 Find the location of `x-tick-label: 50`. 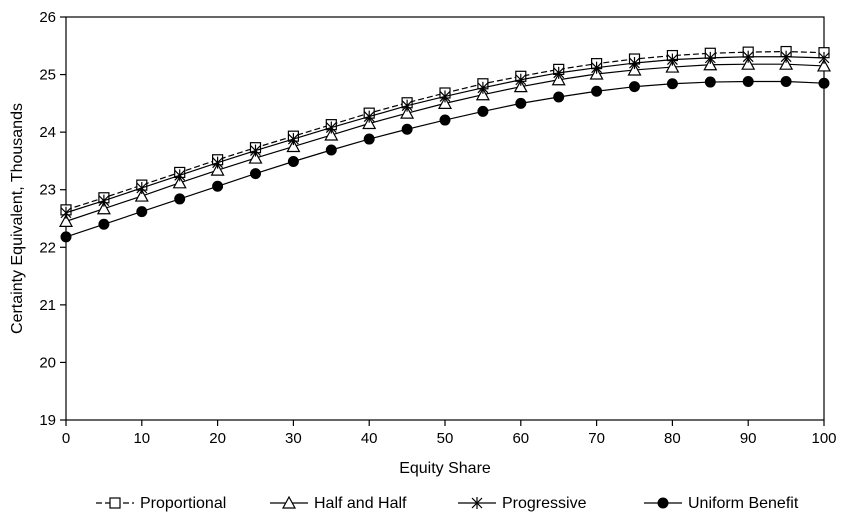

x-tick-label: 50 is located at coordinates (445, 438).